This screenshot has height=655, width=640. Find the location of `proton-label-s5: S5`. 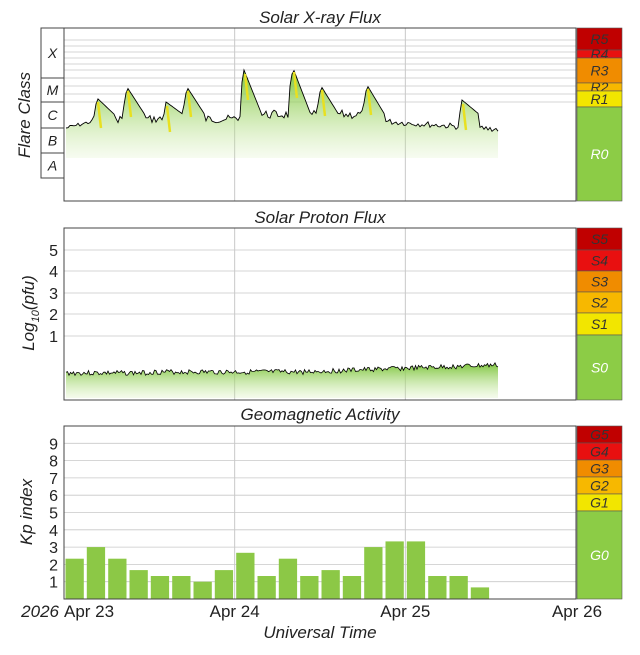

proton-label-s5: S5 is located at coordinates (599, 239).